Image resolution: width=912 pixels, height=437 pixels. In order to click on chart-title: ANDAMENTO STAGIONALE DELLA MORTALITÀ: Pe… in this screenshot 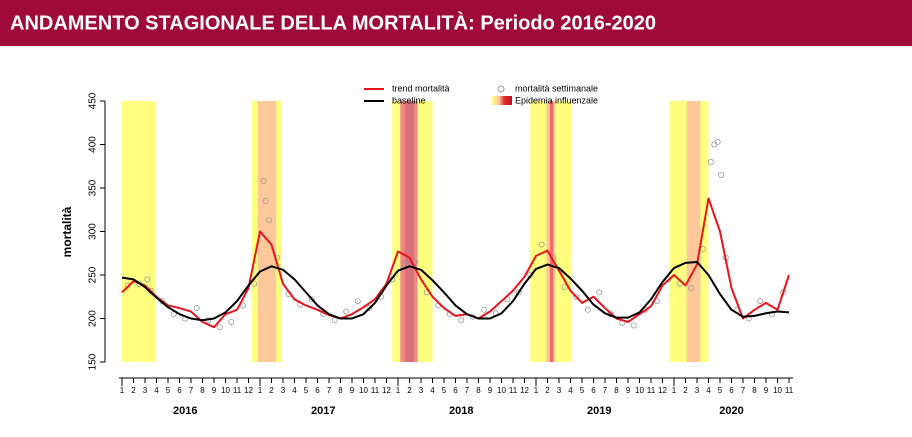, I will do `click(333, 22)`.